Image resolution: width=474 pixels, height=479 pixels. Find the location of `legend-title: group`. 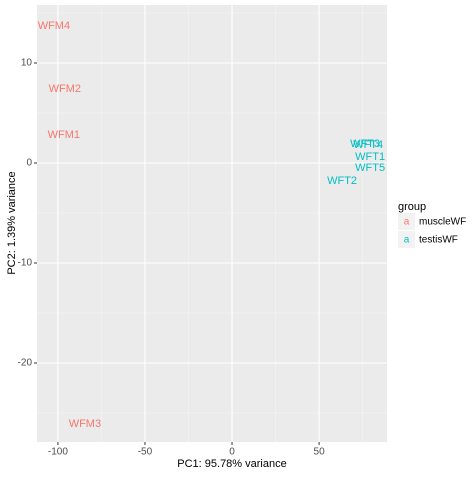

legend-title: group is located at coordinates (412, 207).